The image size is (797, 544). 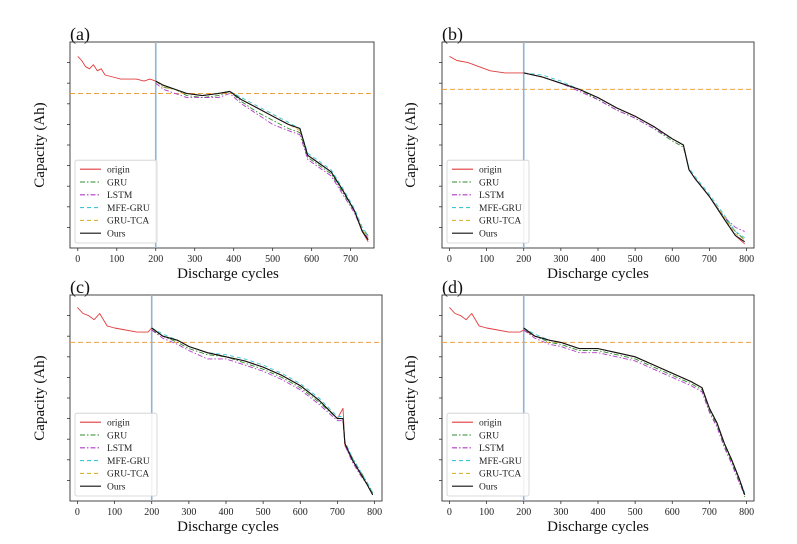 What do you see at coordinates (80, 287) in the screenshot?
I see `panel-label: (c)` at bounding box center [80, 287].